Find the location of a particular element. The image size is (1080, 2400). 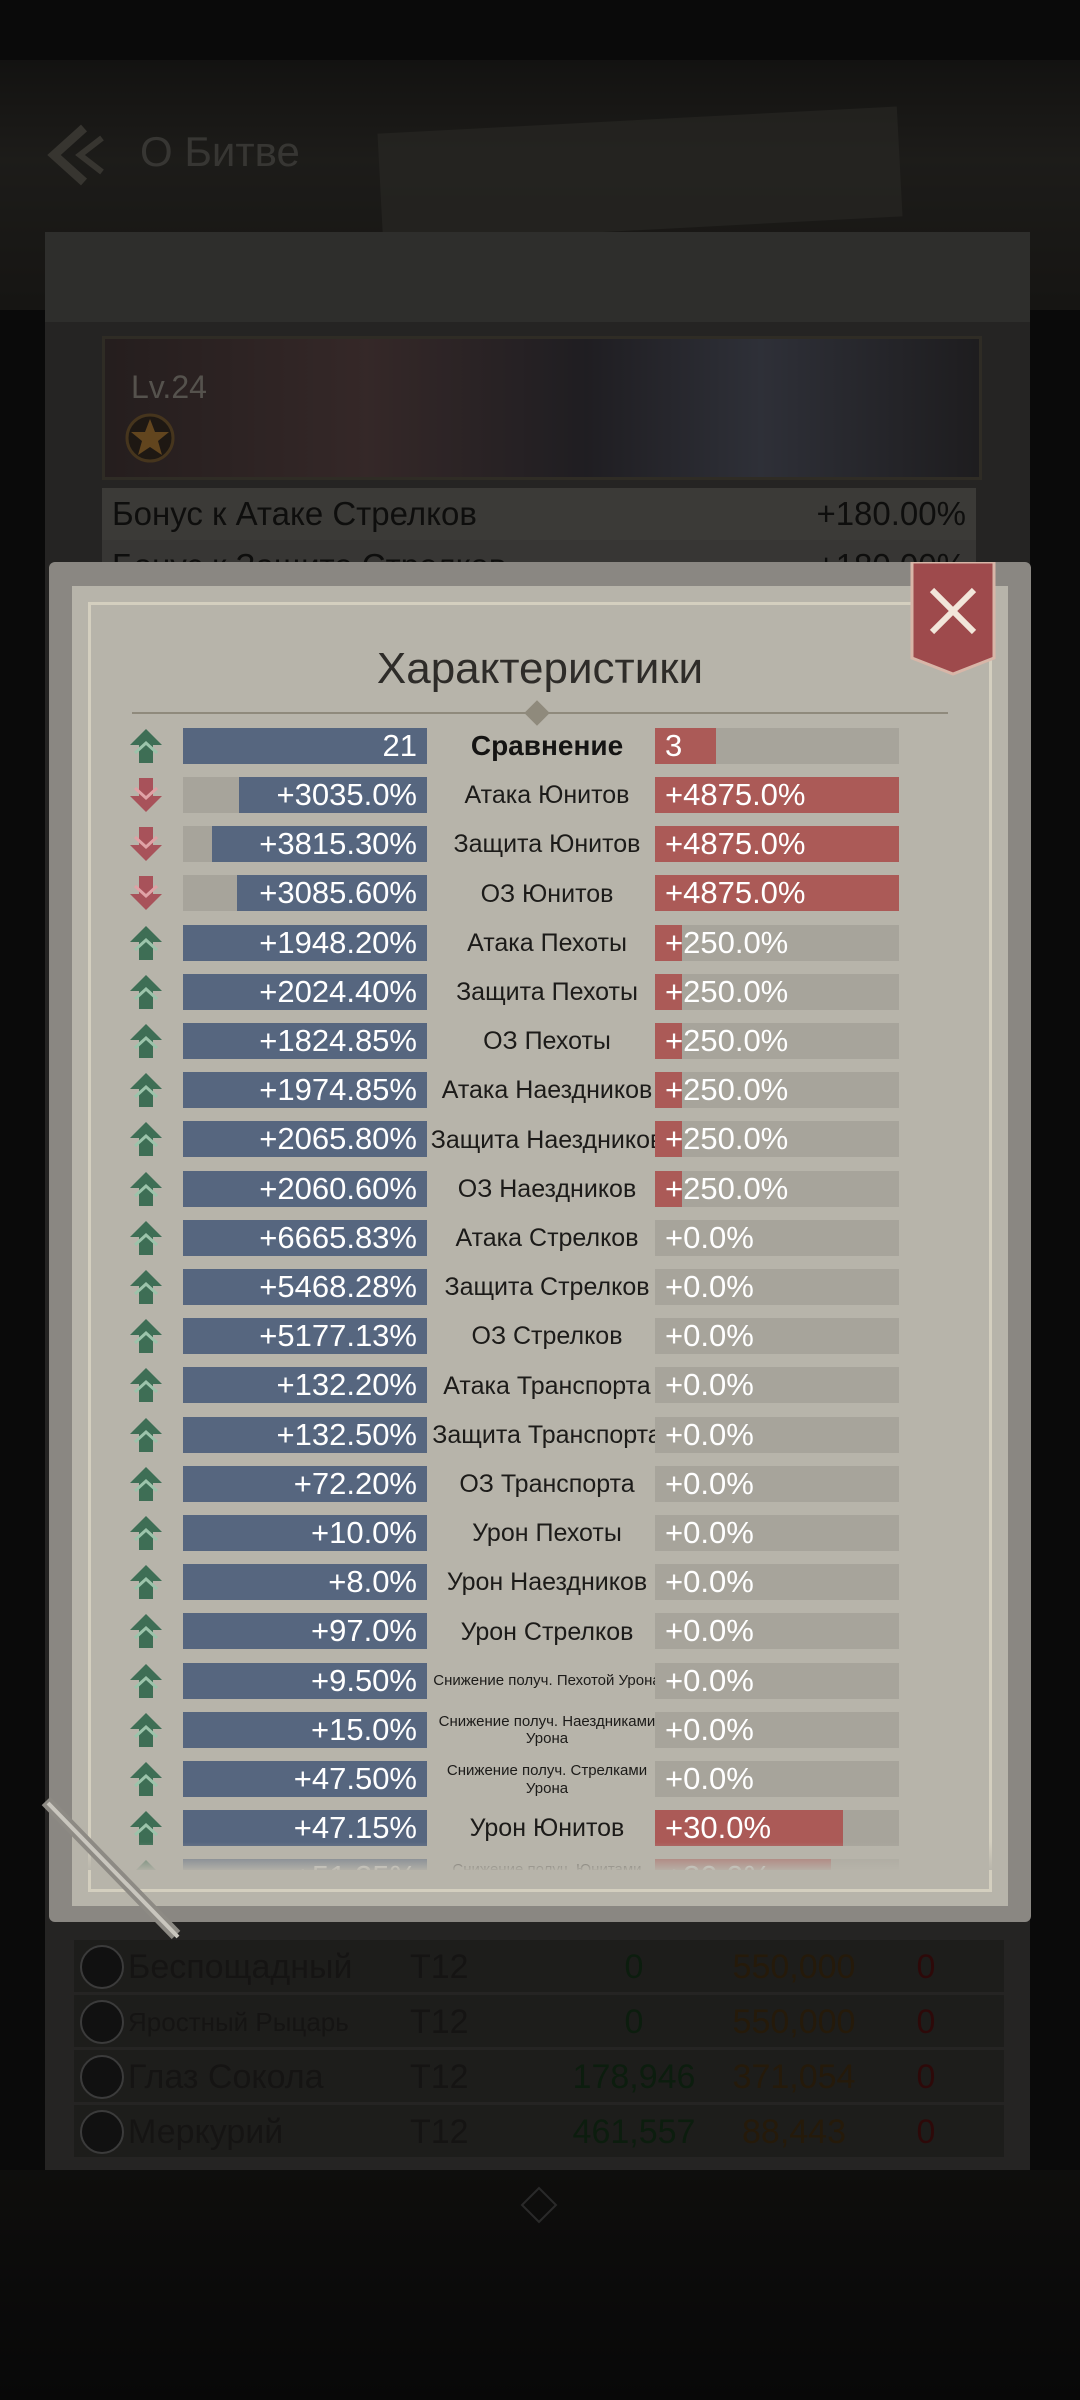

stat-label: ОЗ Стрелков is located at coordinates (547, 1336).